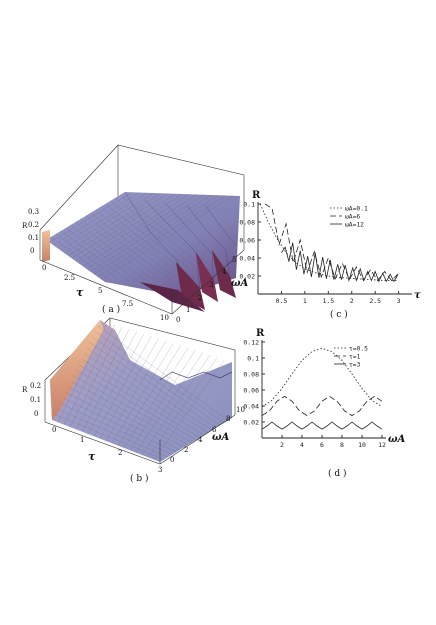 The width and height of the screenshot is (436, 625). I want to click on panel-b-ztick-0.1: 0.1, so click(35, 400).